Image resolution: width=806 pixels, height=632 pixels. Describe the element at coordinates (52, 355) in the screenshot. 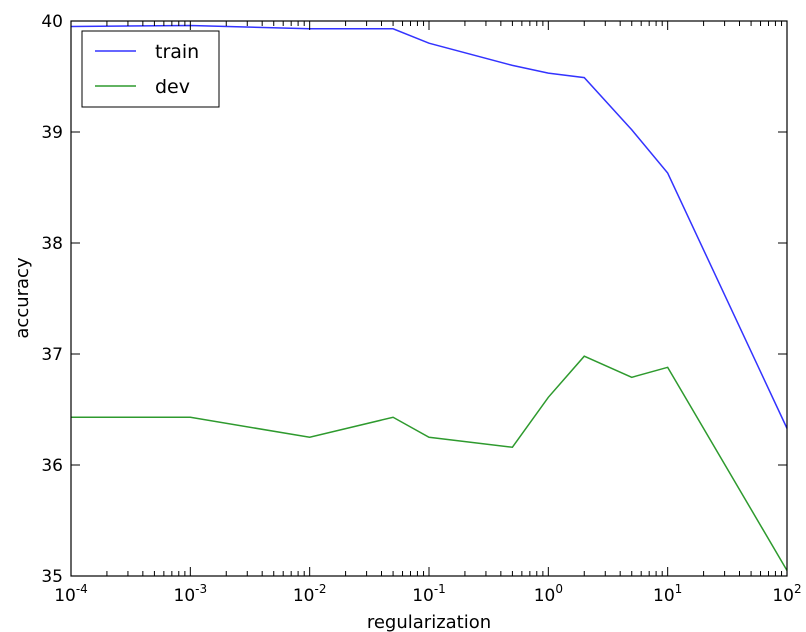

I see `y-tick-label: 37` at that location.